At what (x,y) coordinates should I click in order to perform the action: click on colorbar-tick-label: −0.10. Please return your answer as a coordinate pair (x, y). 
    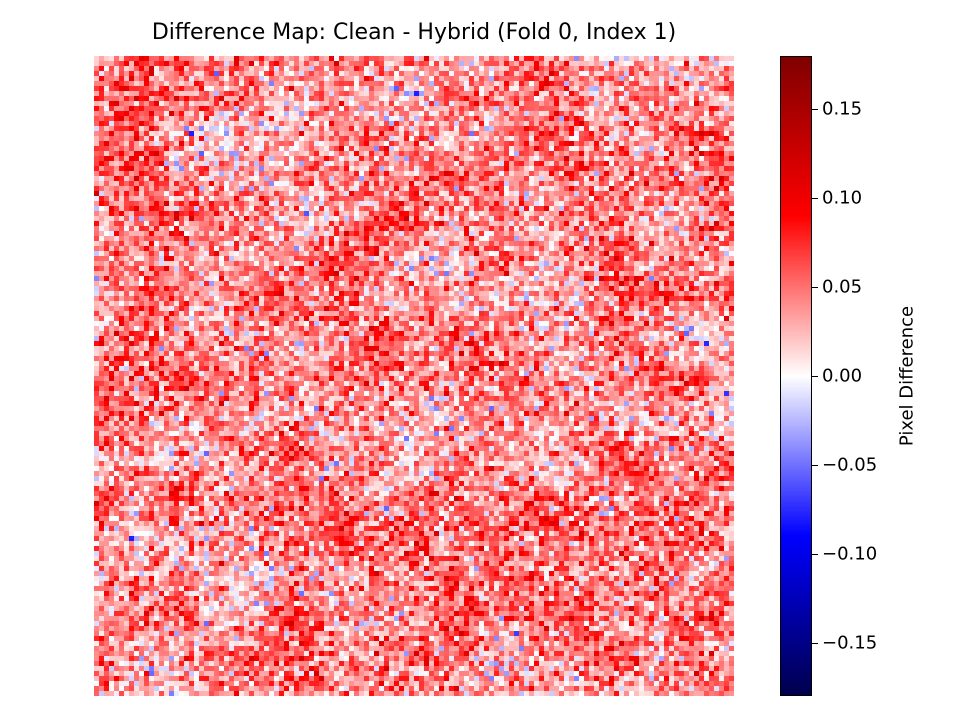
    Looking at the image, I should click on (850, 554).